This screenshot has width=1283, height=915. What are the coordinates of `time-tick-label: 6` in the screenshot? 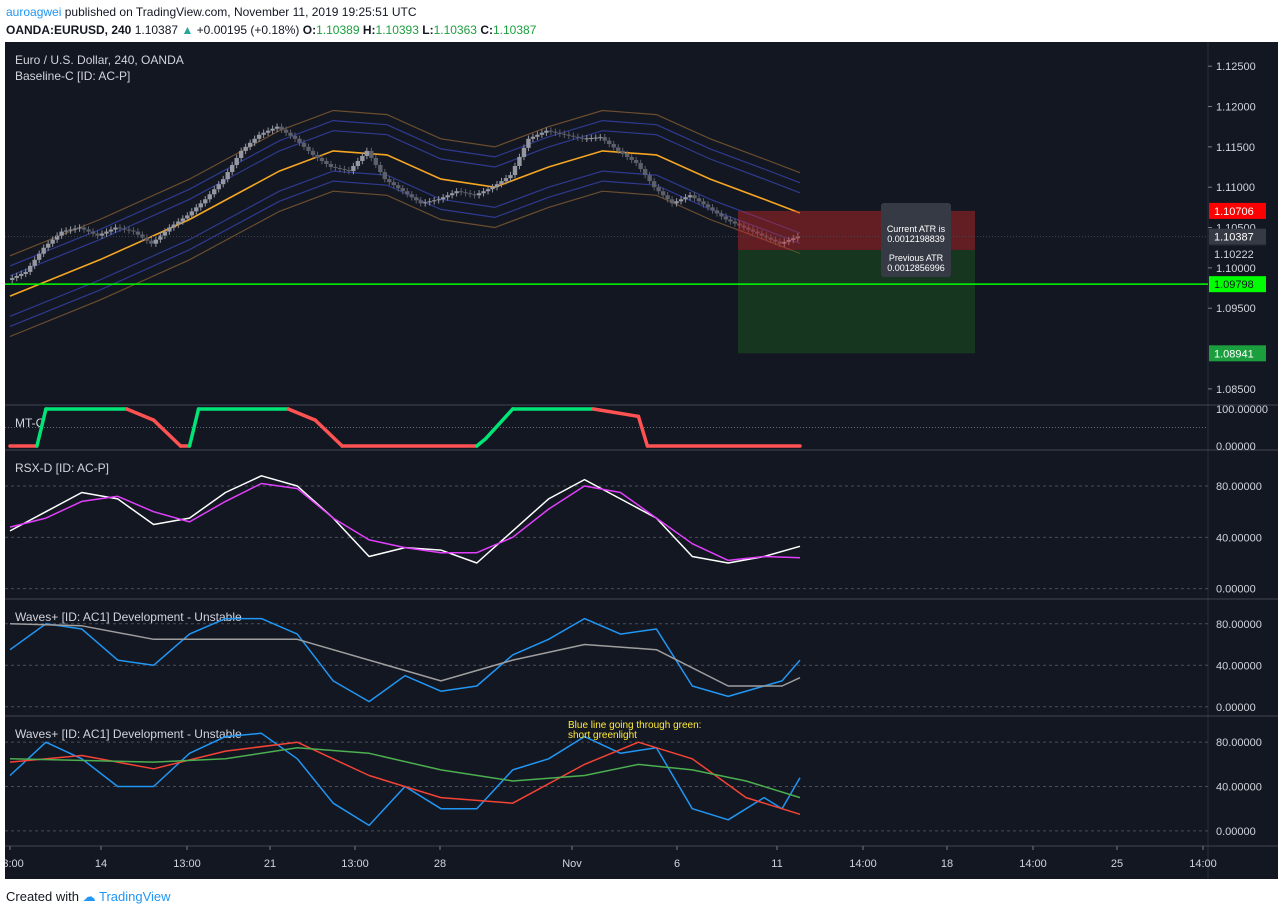 It's located at (677, 864).